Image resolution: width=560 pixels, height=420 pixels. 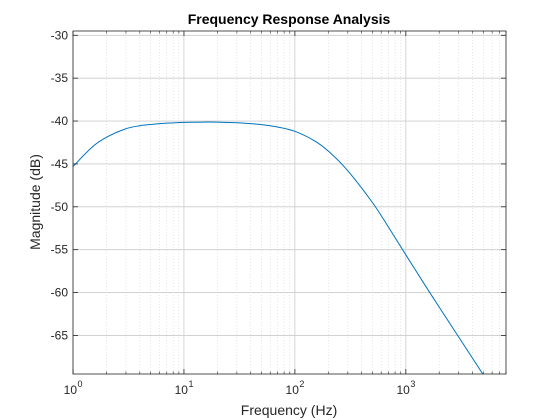 What do you see at coordinates (301, 384) in the screenshot?
I see `x-tick-exponent: 2` at bounding box center [301, 384].